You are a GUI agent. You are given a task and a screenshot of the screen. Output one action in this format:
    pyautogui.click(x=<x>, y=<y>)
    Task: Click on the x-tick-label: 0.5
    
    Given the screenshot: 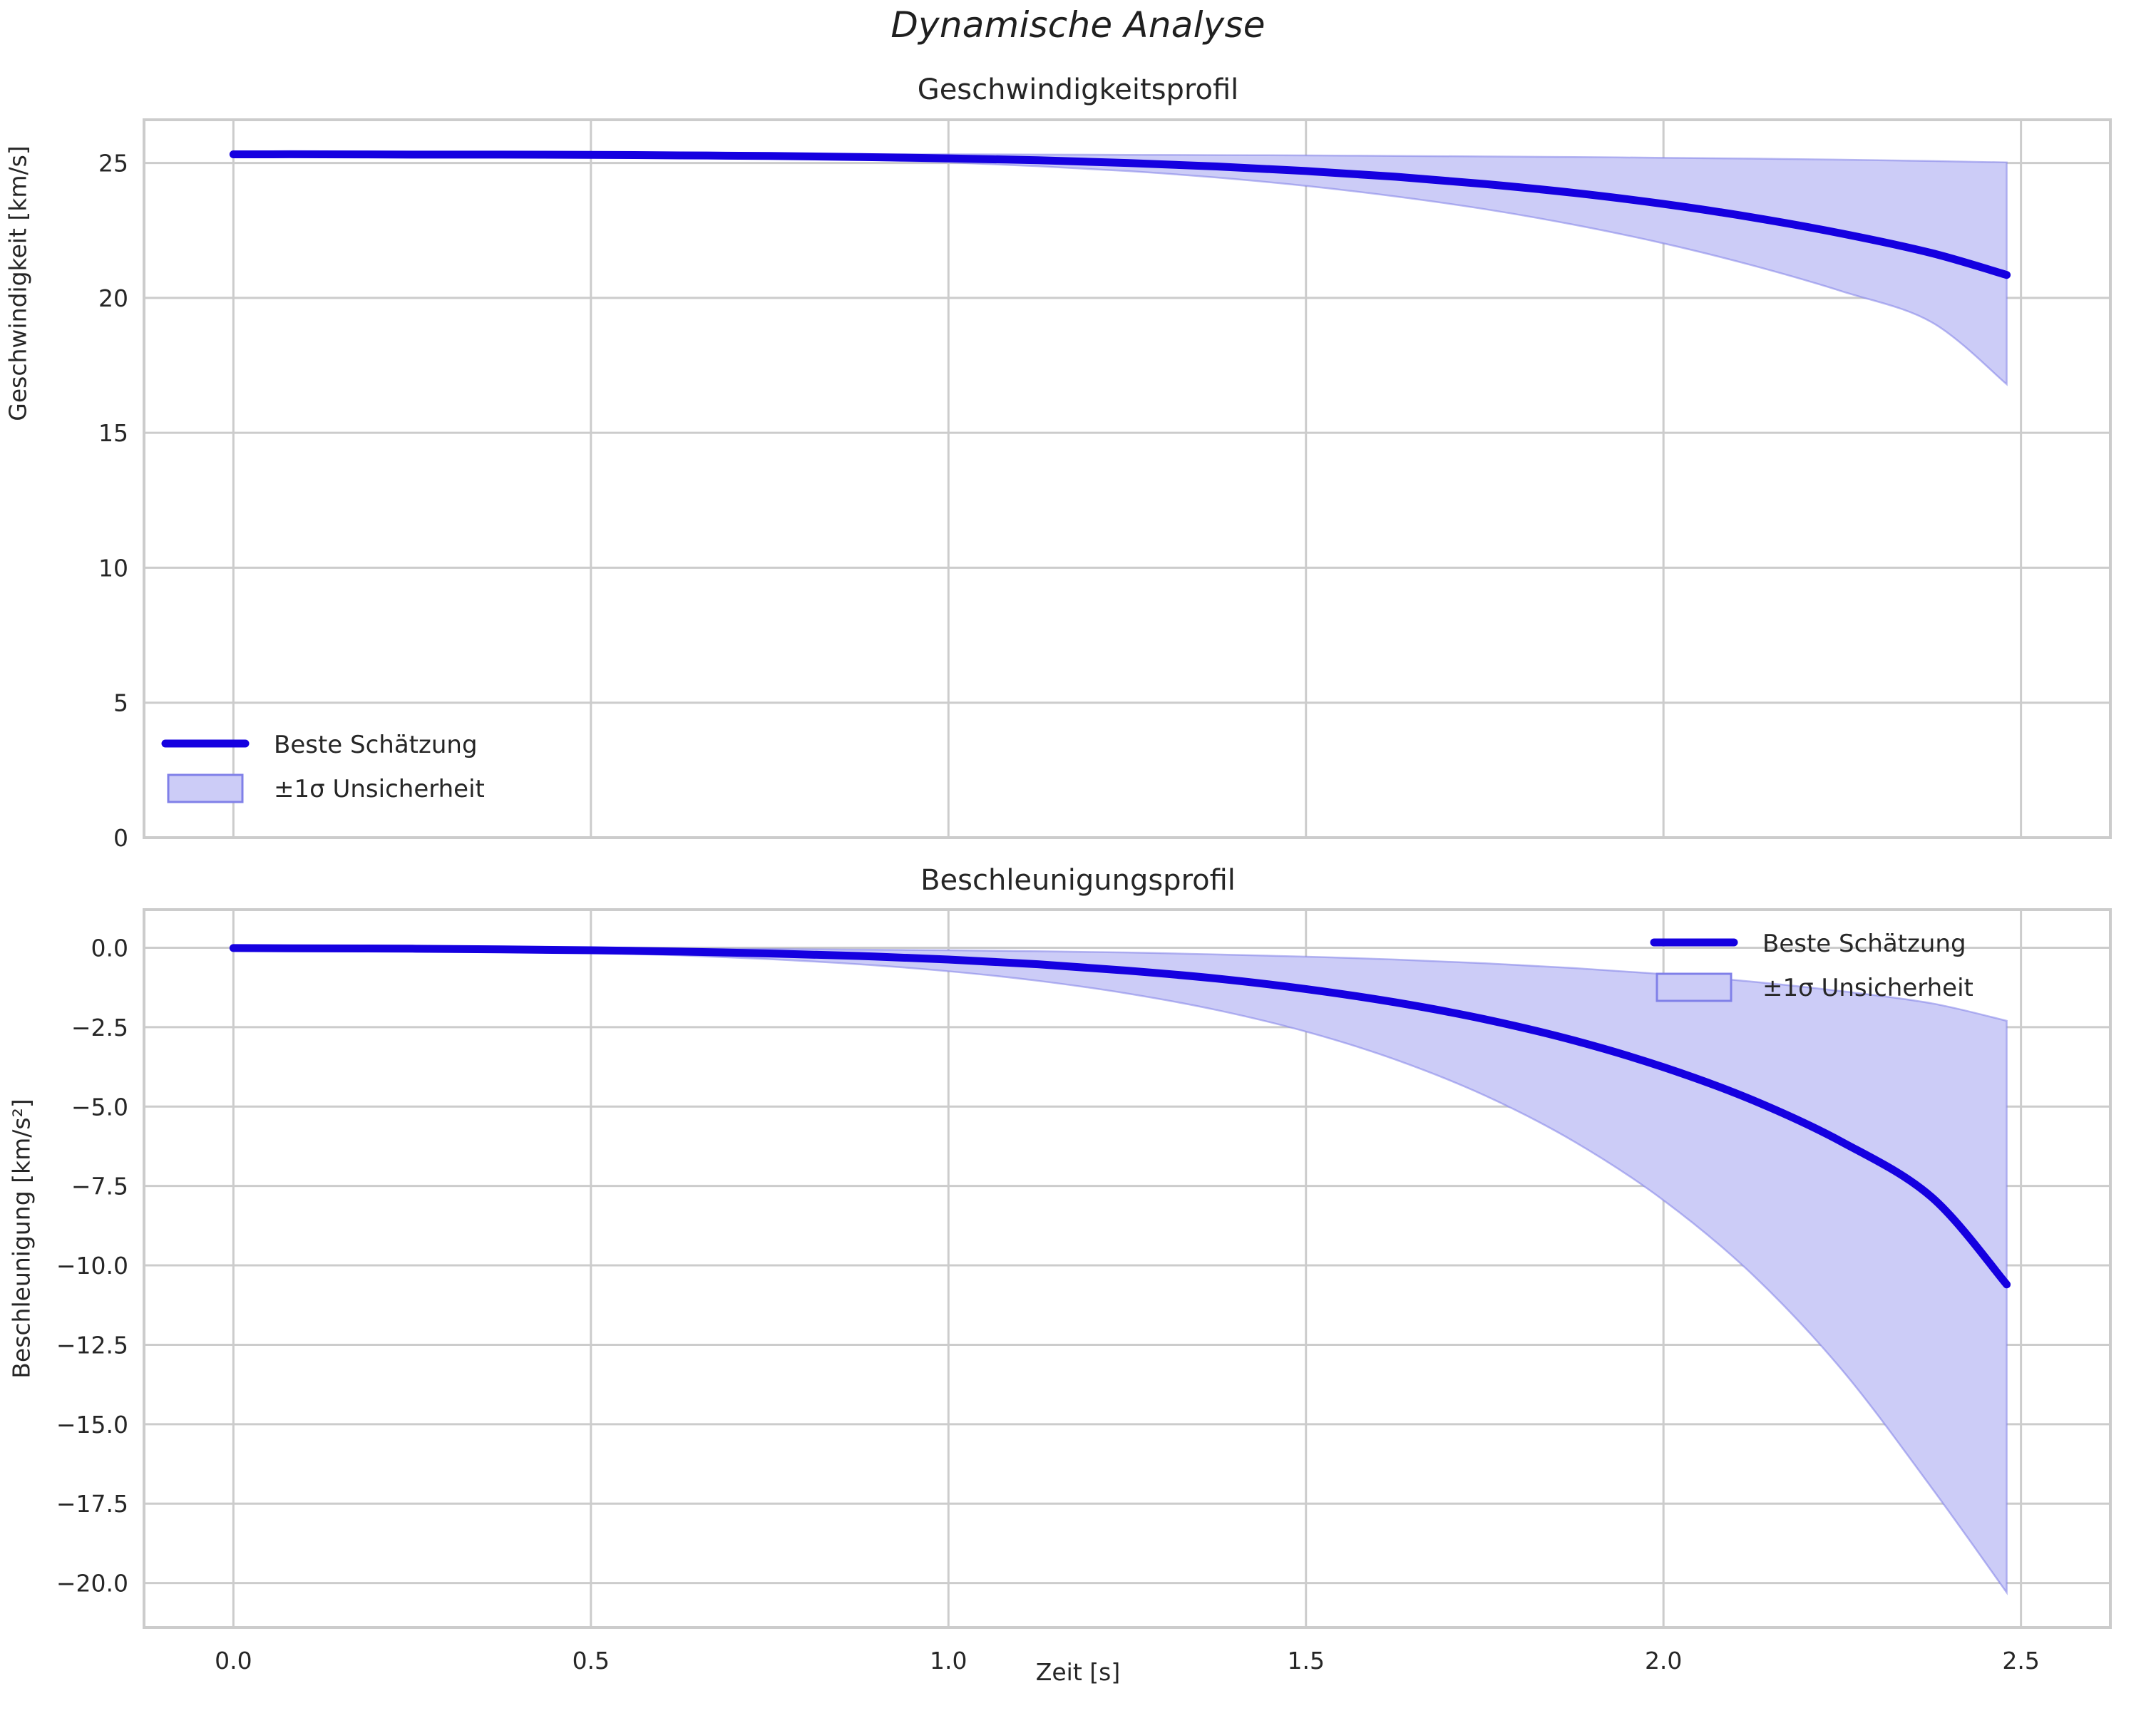 What is the action you would take?
    pyautogui.click(x=591, y=1661)
    